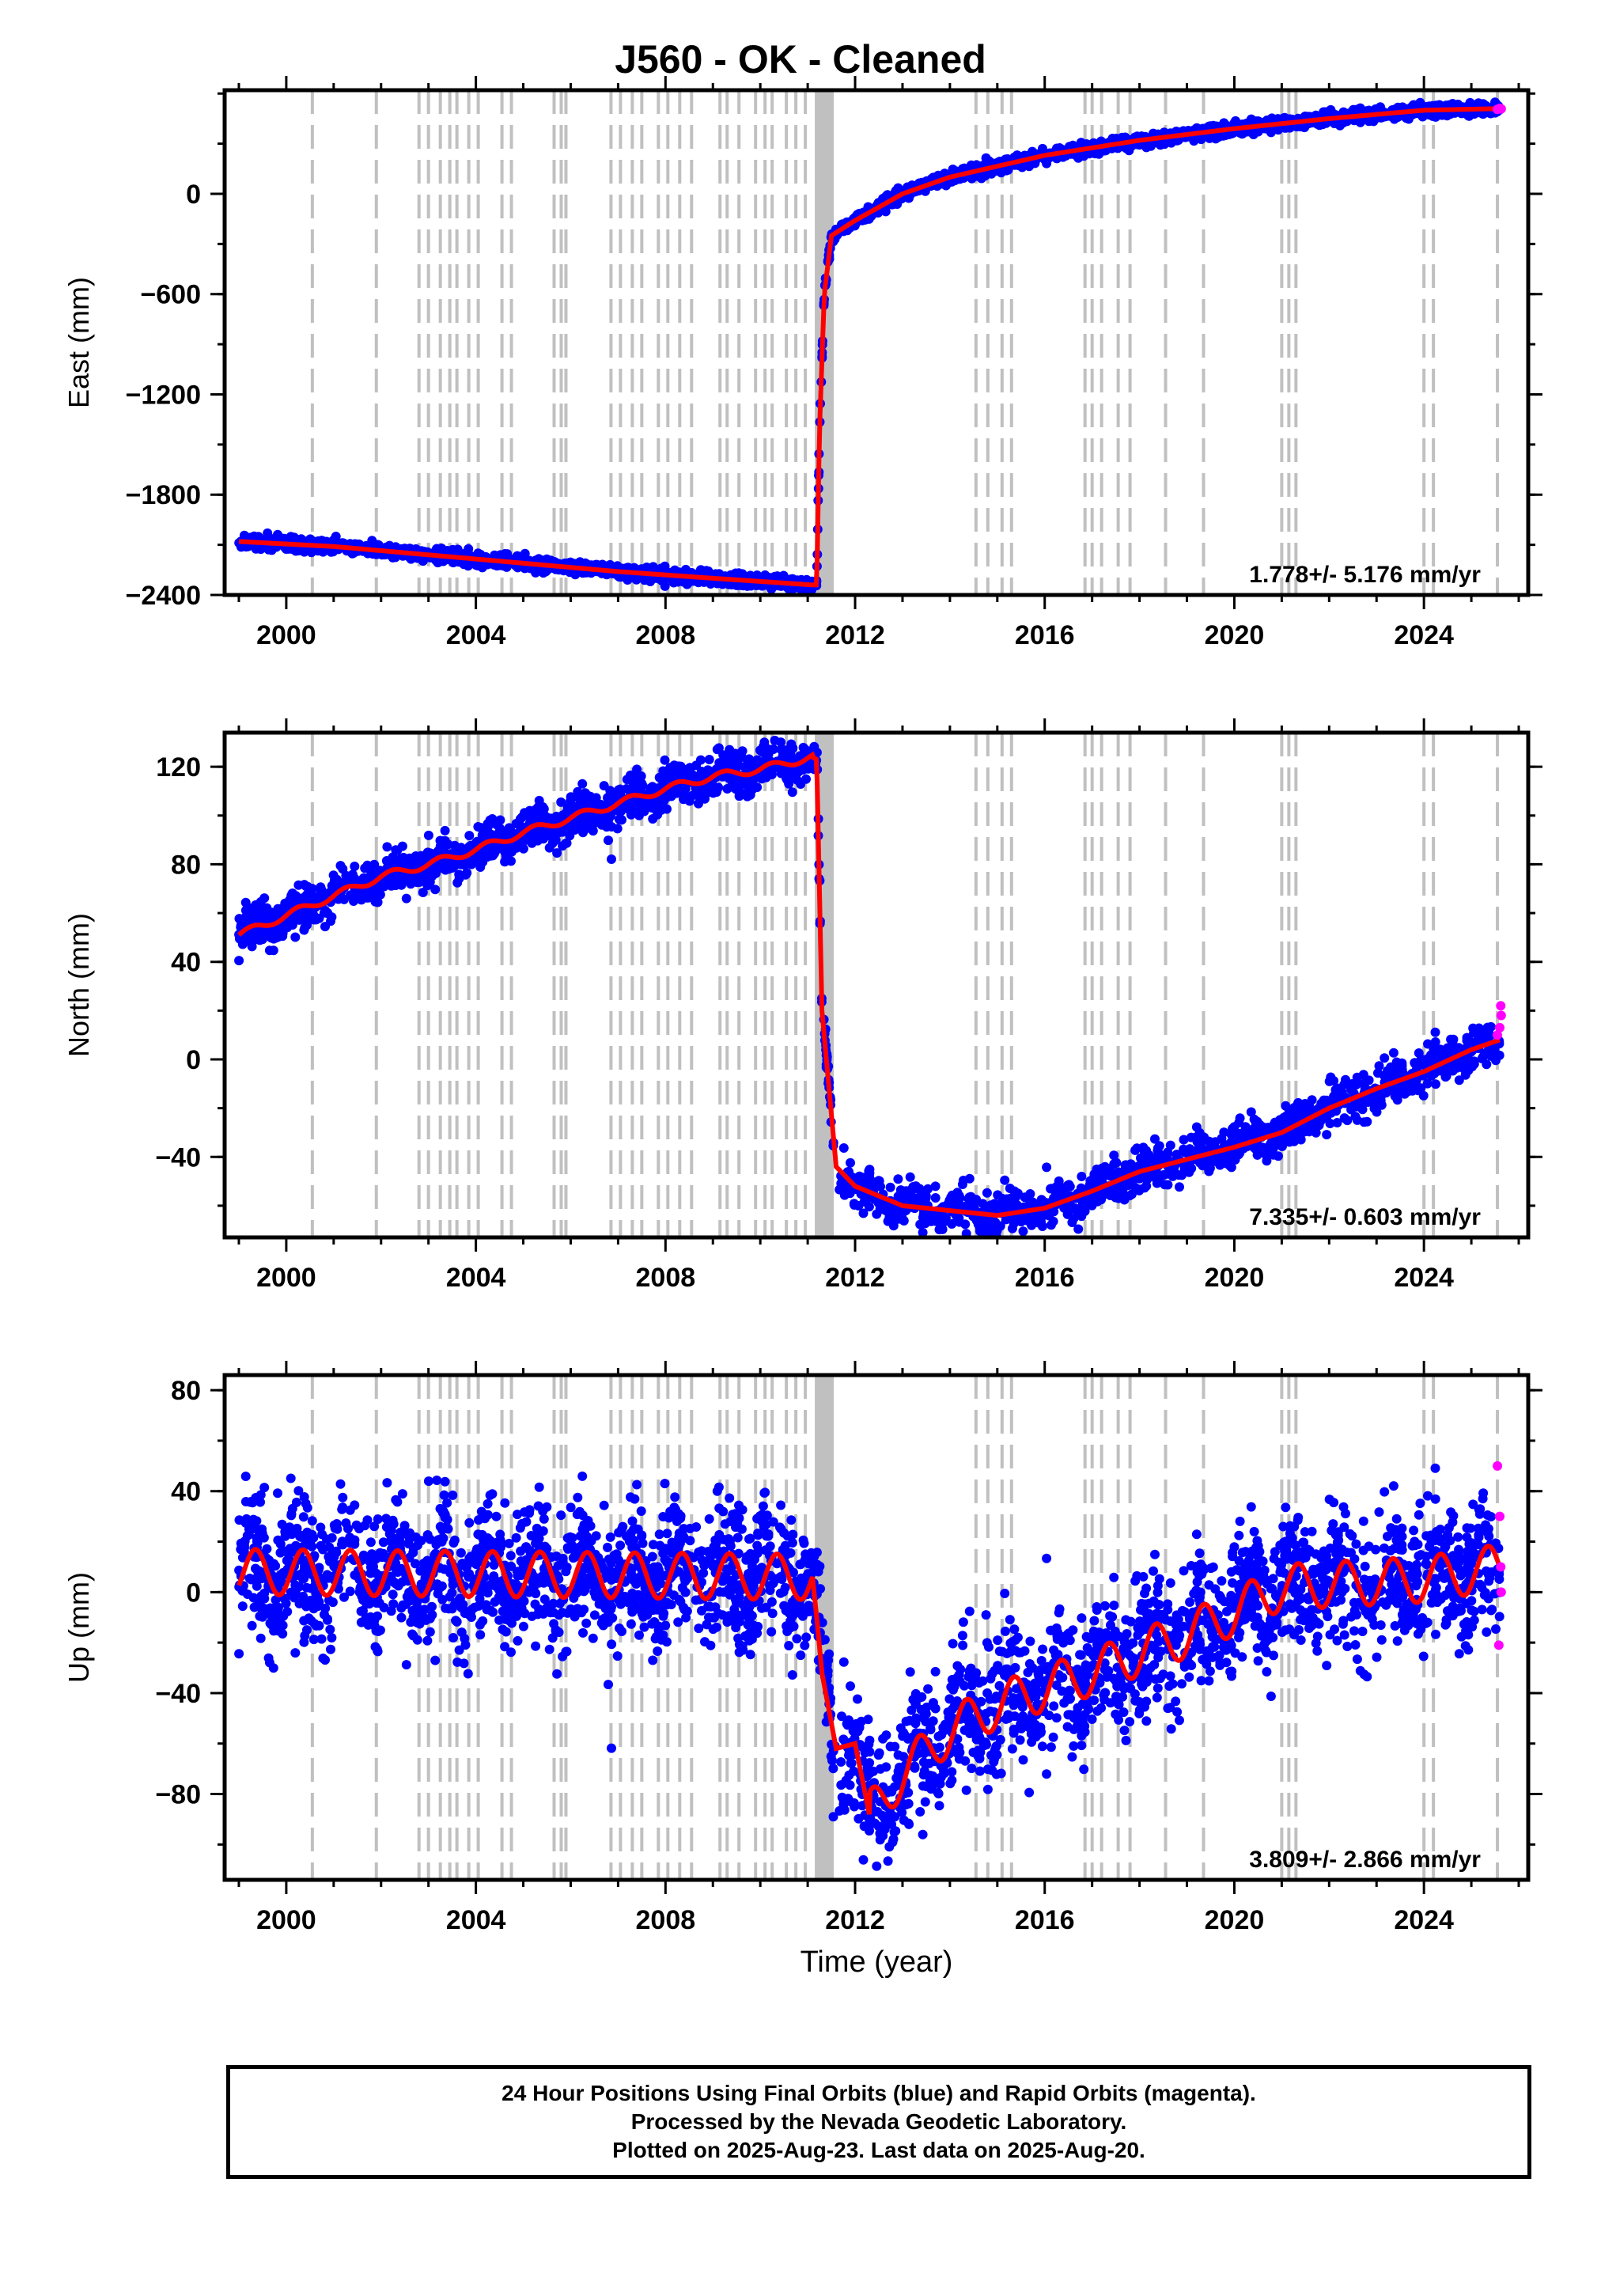 The width and height of the screenshot is (1601, 2296). What do you see at coordinates (476, 635) in the screenshot?
I see `x-tick-label: 2004` at bounding box center [476, 635].